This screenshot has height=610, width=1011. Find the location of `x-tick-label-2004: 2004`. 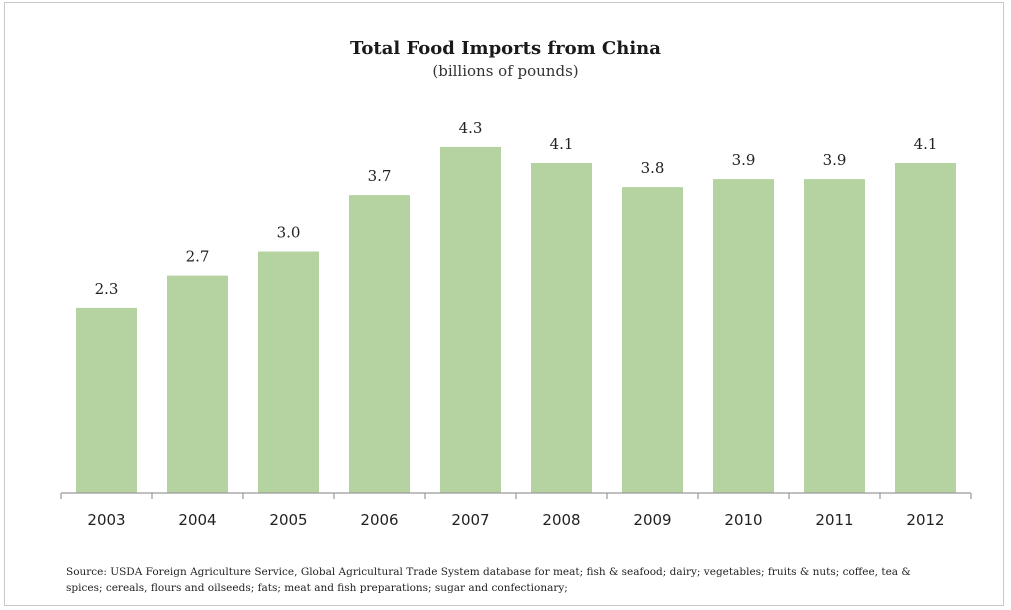

x-tick-label-2004: 2004 is located at coordinates (197, 520).